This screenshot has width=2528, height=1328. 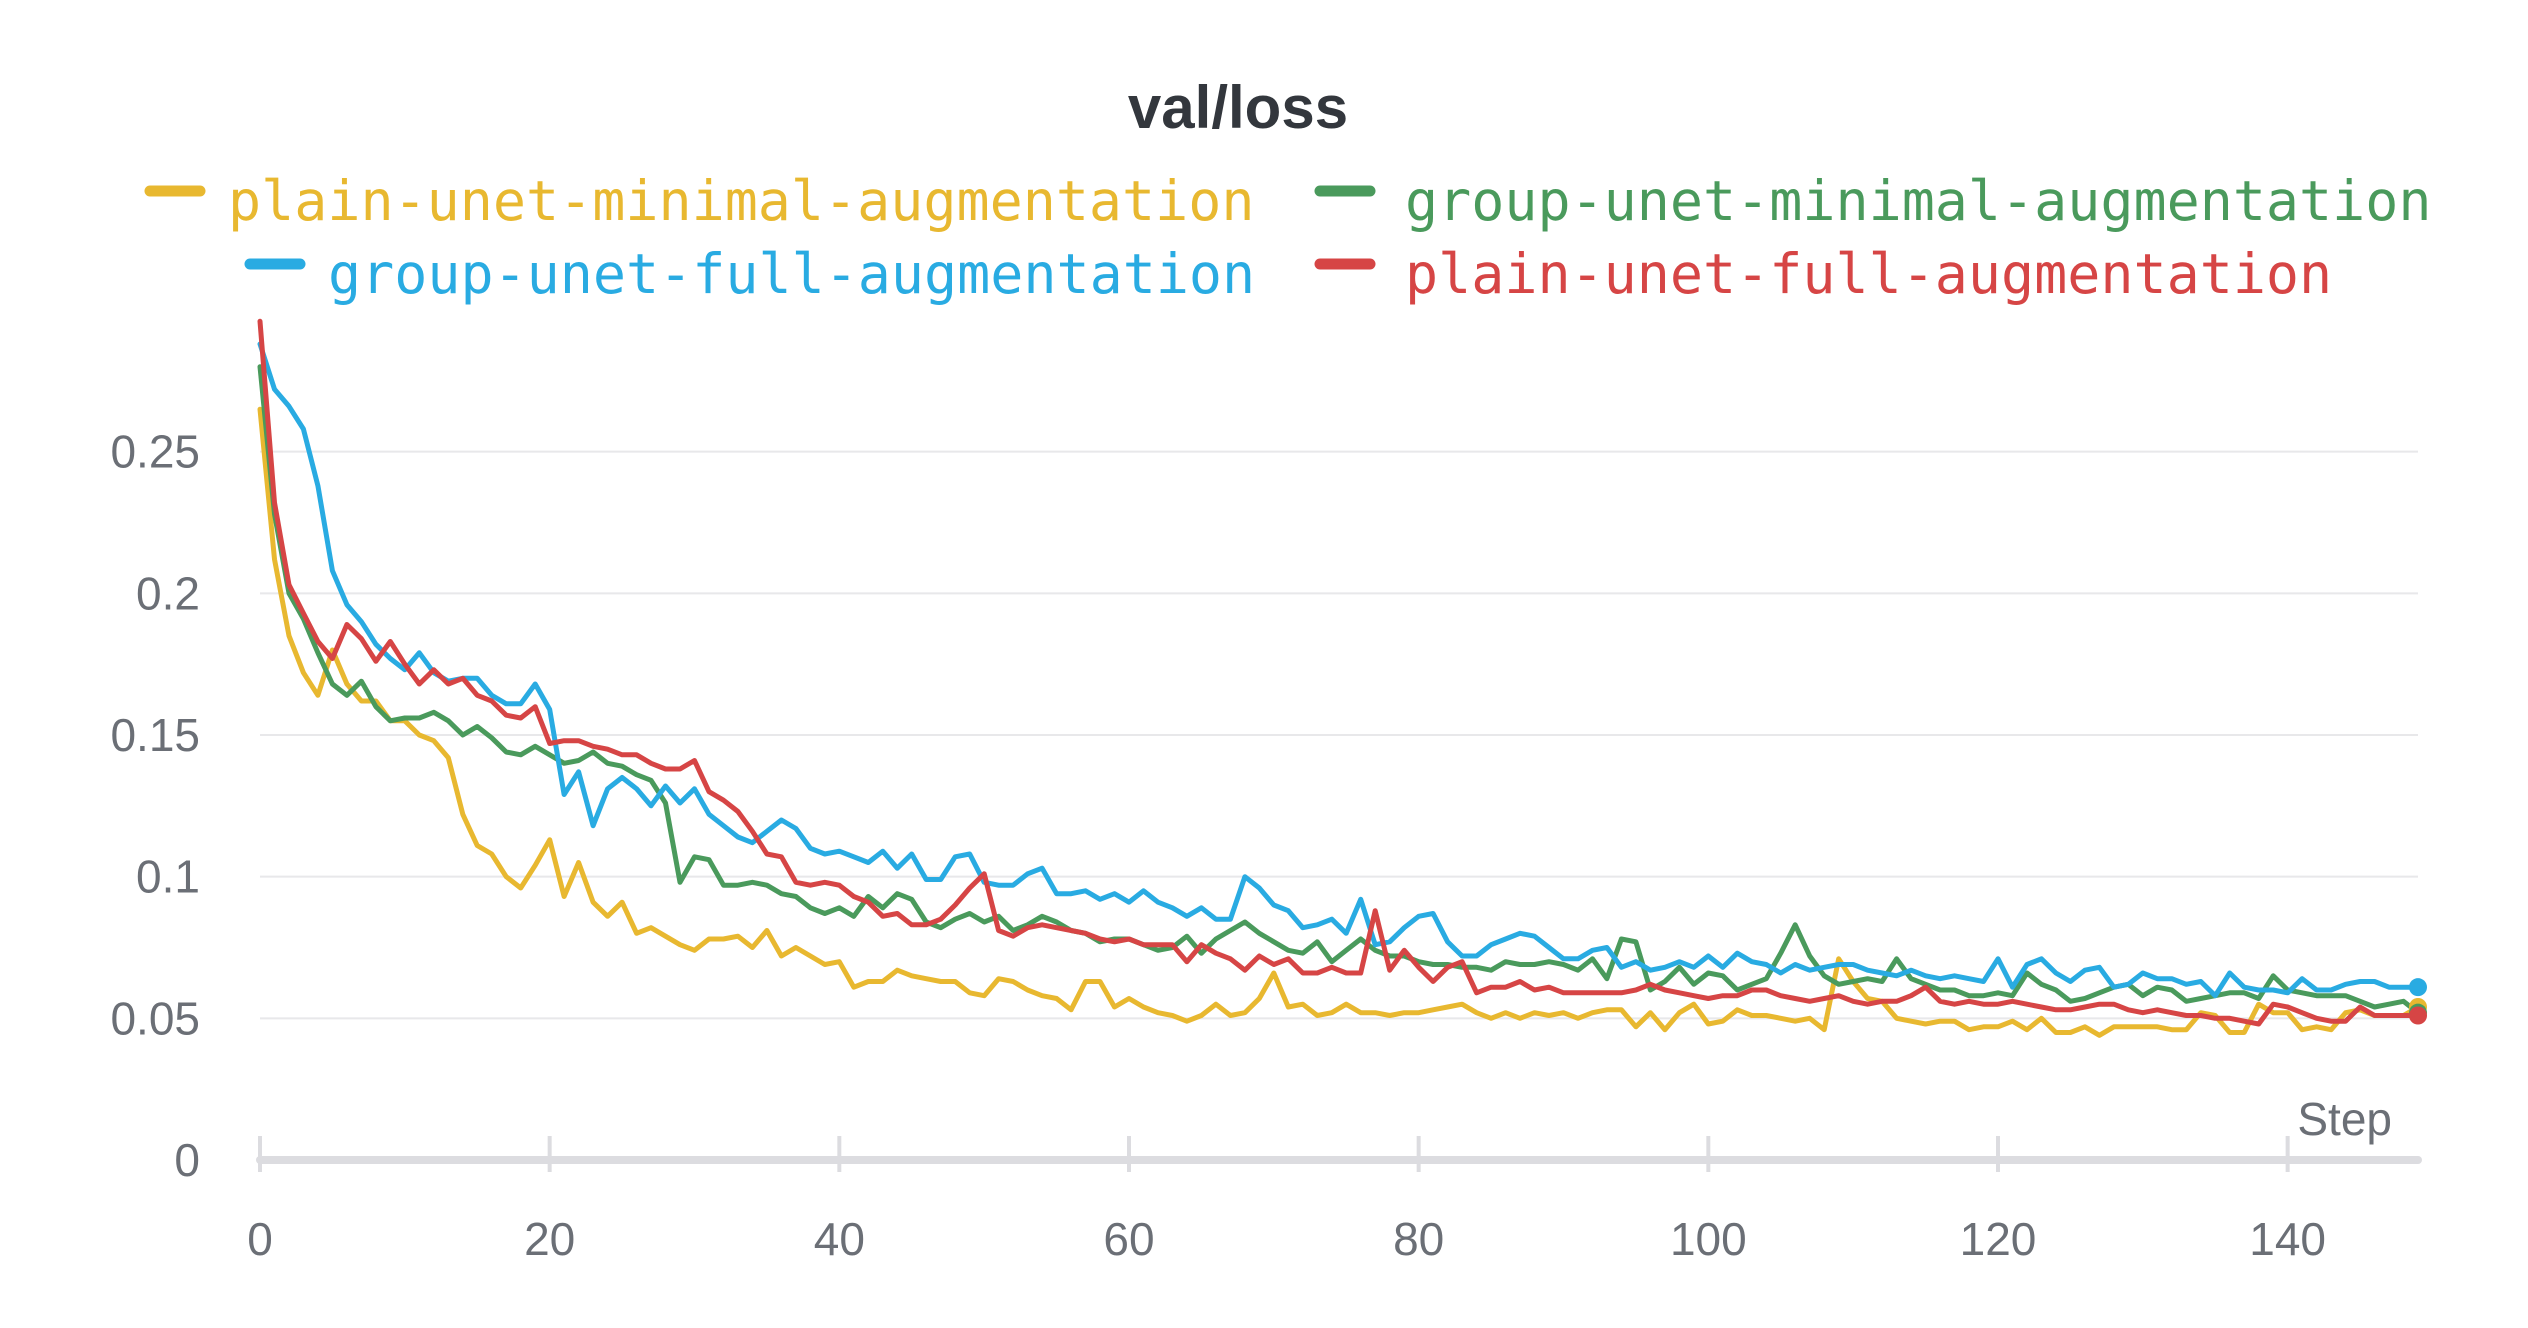 What do you see at coordinates (2287, 1239) in the screenshot?
I see `x-tick-label: 140` at bounding box center [2287, 1239].